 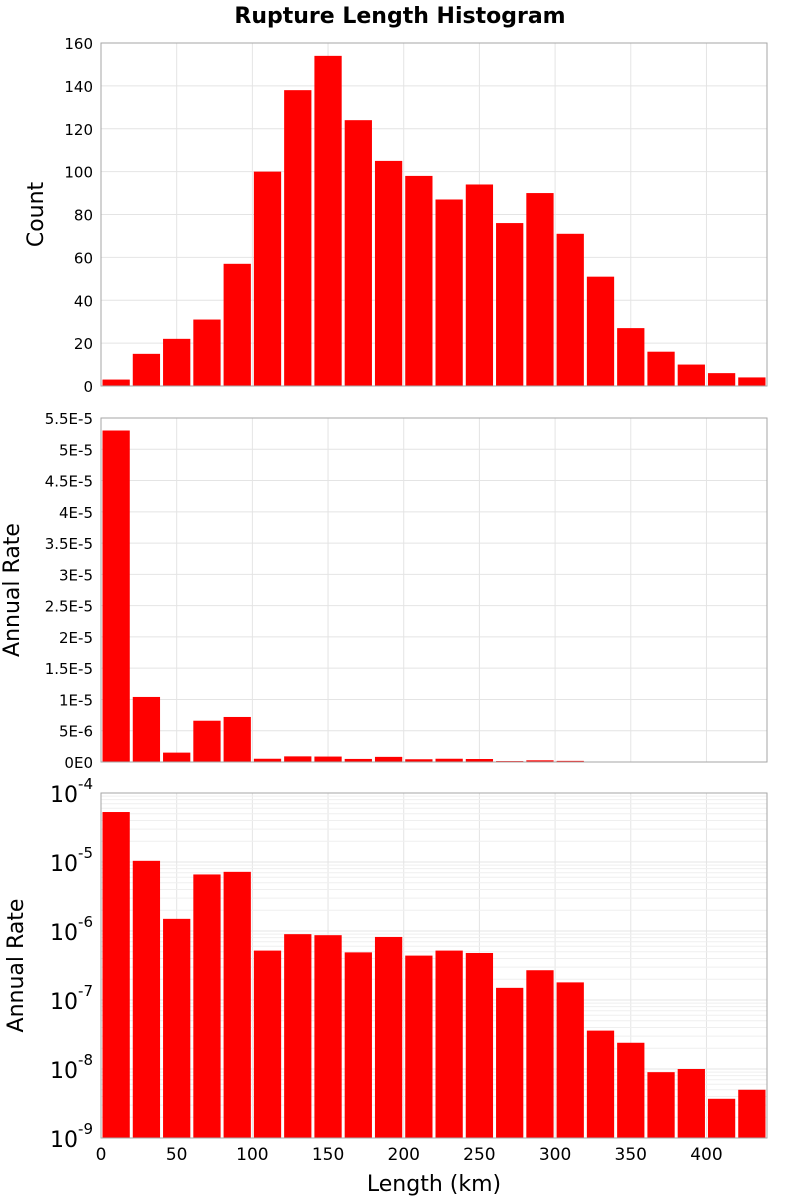 I want to click on y-tick-label: 10-8, so click(x=71, y=1067).